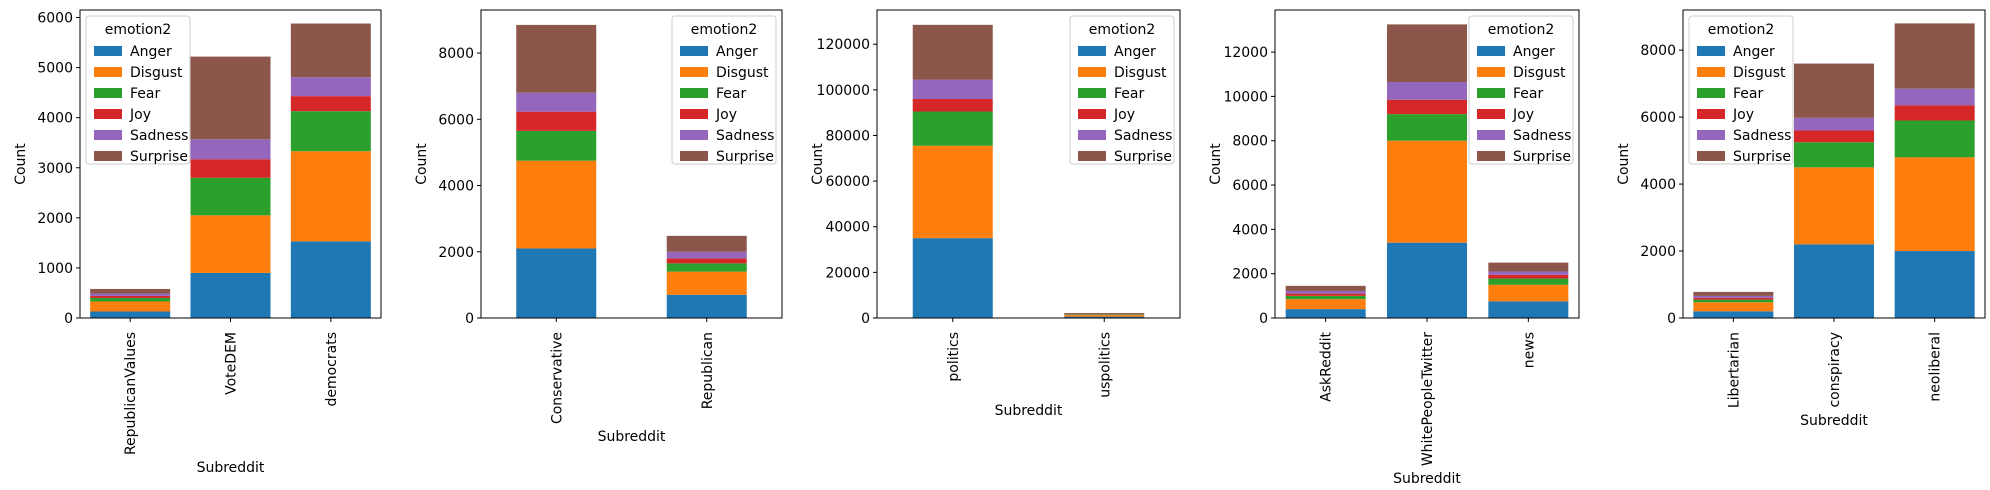 This screenshot has height=490, width=1990. Describe the element at coordinates (1092, 156) in the screenshot. I see `legend-swatch-surprise` at that location.